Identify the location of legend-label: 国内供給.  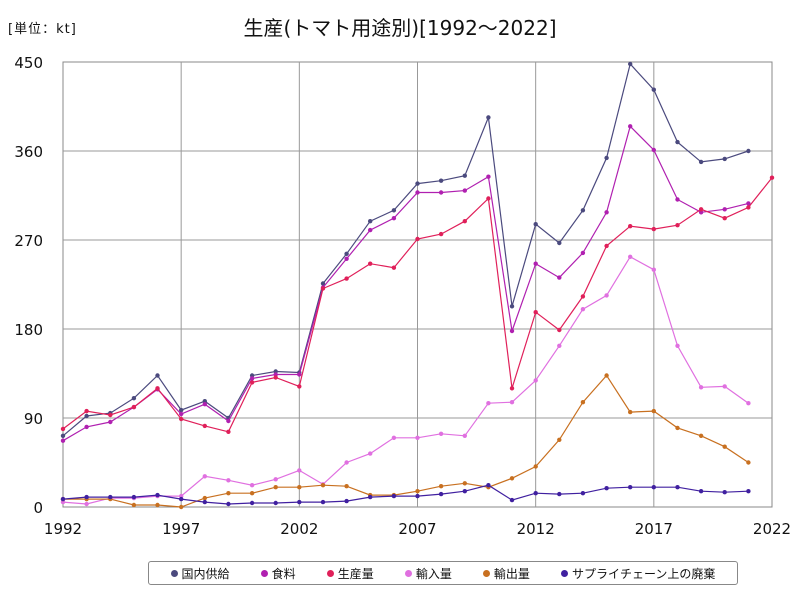
(205, 573).